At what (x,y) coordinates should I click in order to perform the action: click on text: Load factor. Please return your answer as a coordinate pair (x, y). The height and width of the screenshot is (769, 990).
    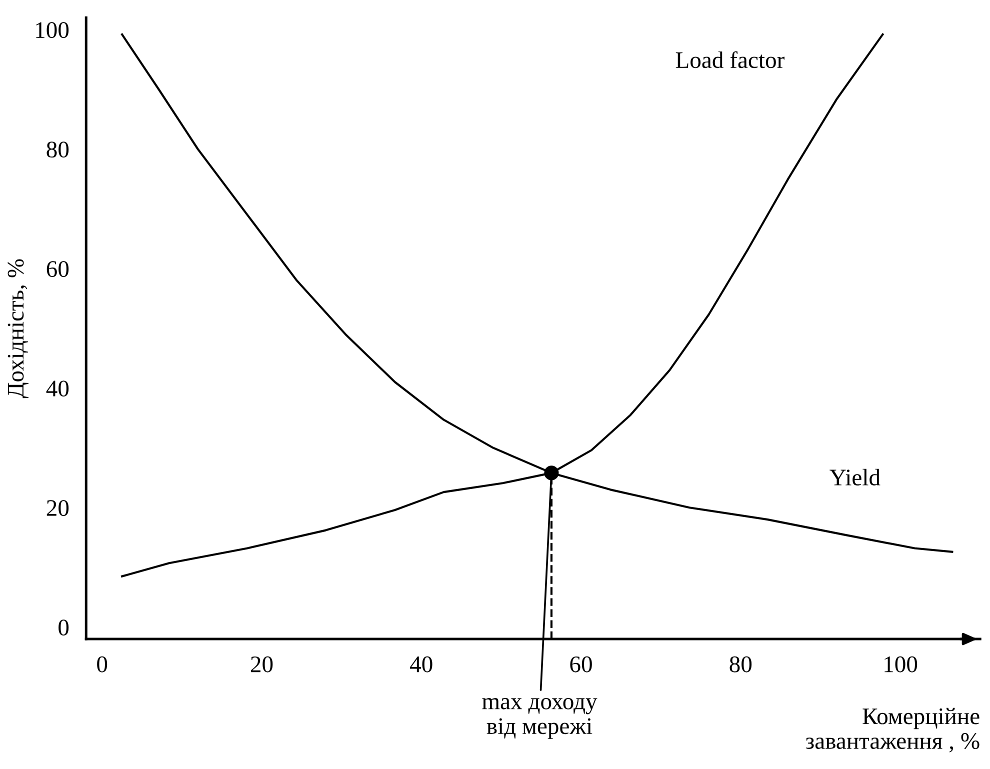
    Looking at the image, I should click on (730, 59).